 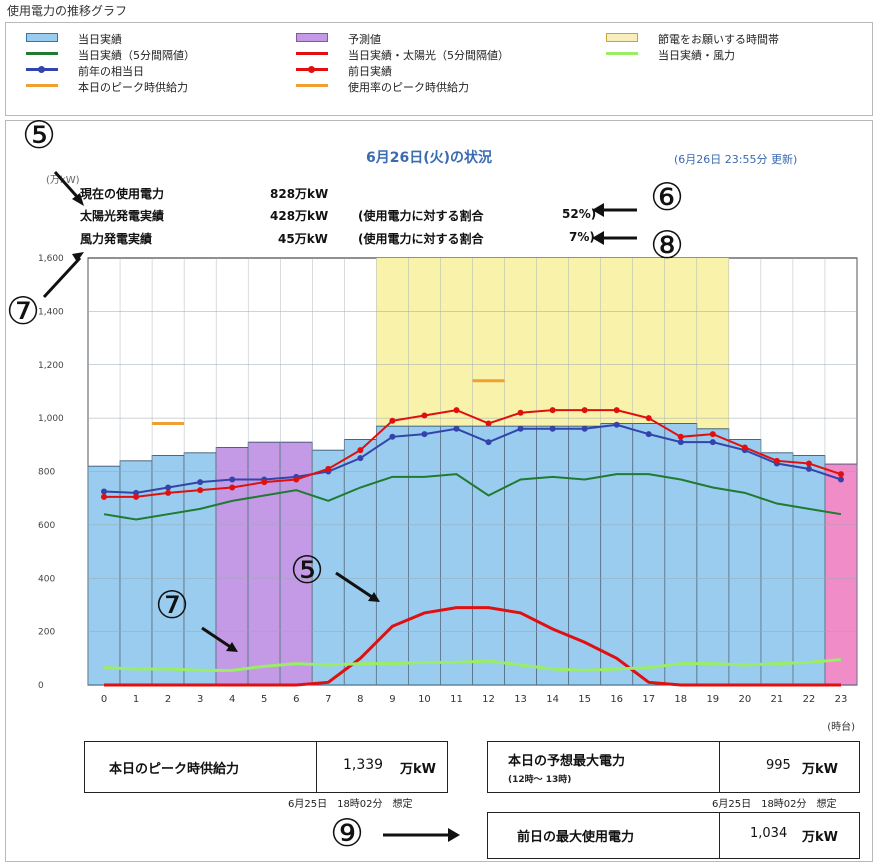 What do you see at coordinates (667, 197) in the screenshot?
I see `annotation-6: ⑥` at bounding box center [667, 197].